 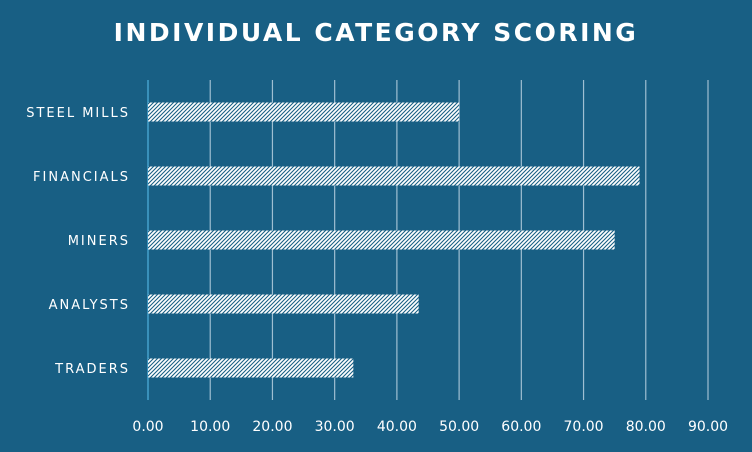 What do you see at coordinates (376, 32) in the screenshot?
I see `chart-title: INDIVIDUAL CATEGORY SCORING` at bounding box center [376, 32].